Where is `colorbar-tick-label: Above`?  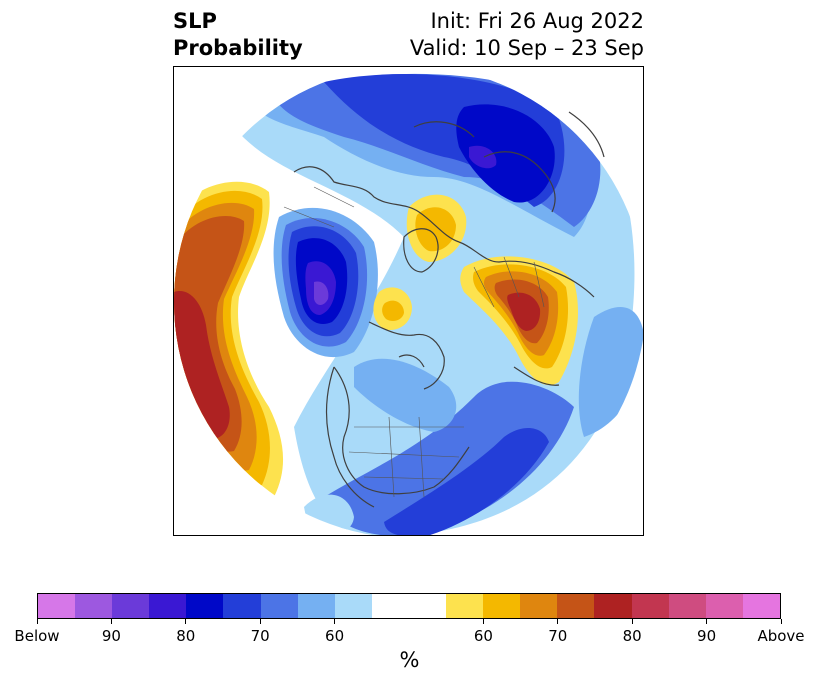
colorbar-tick-label: Above is located at coordinates (781, 636).